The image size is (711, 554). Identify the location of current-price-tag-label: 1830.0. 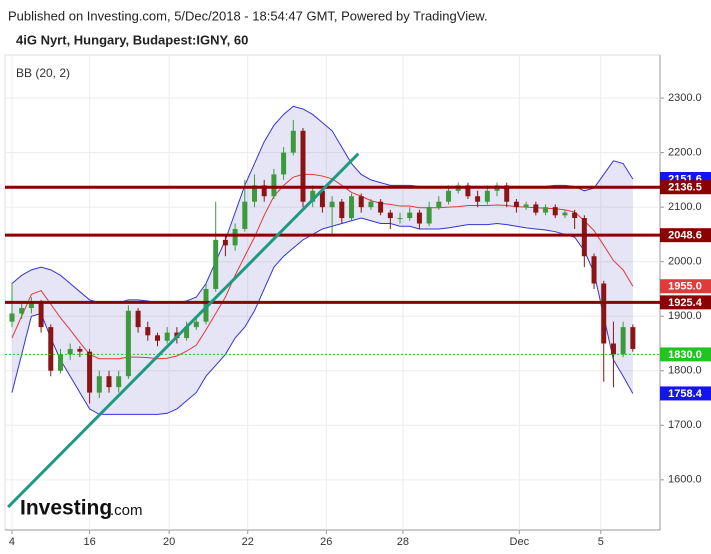
(685, 355).